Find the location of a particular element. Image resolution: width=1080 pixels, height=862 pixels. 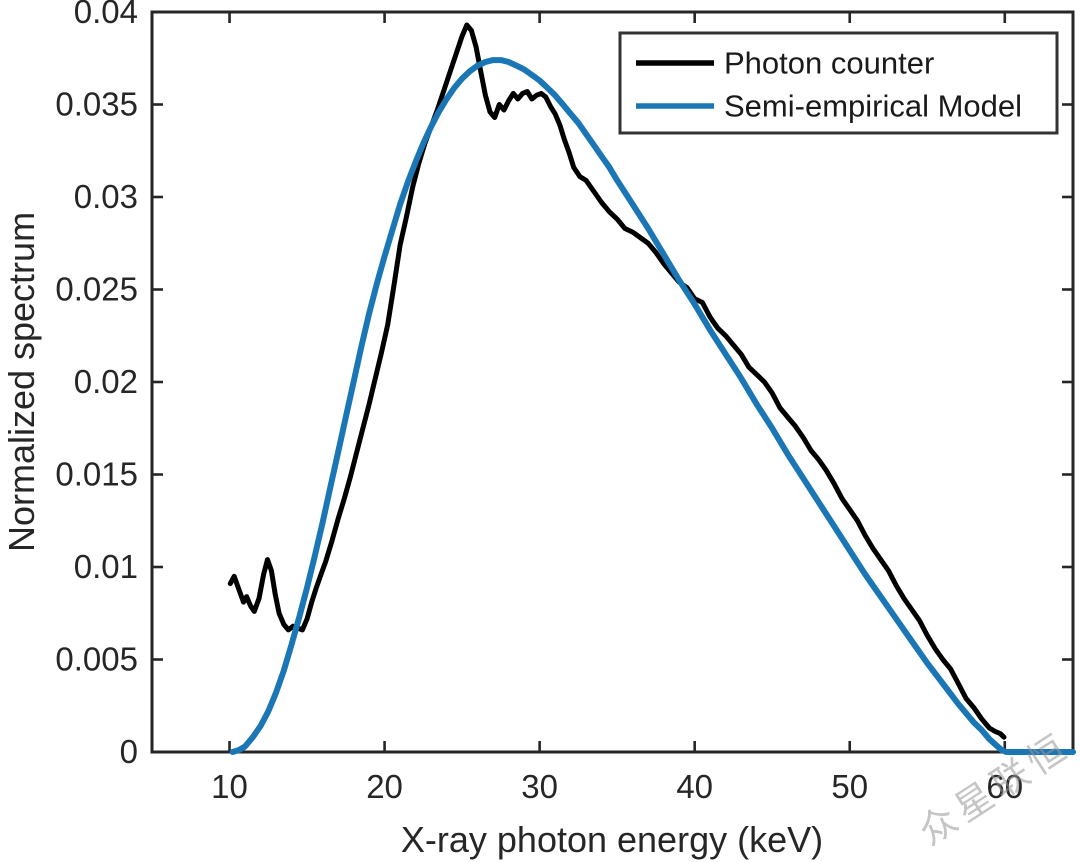

x-tick-label: 60 is located at coordinates (1004, 786).